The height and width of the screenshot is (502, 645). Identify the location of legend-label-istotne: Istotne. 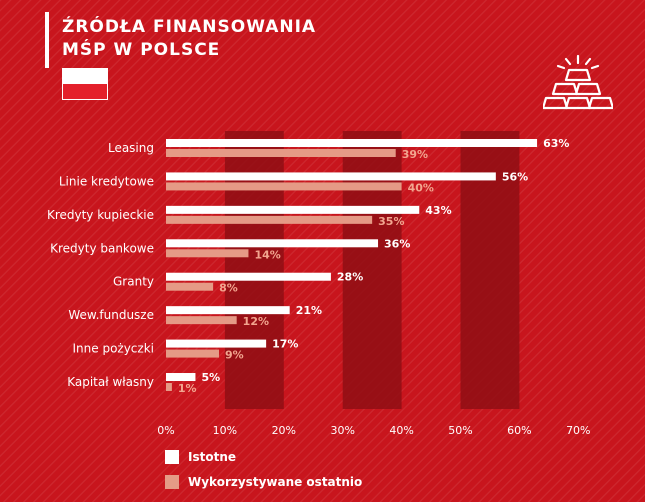
(212, 457).